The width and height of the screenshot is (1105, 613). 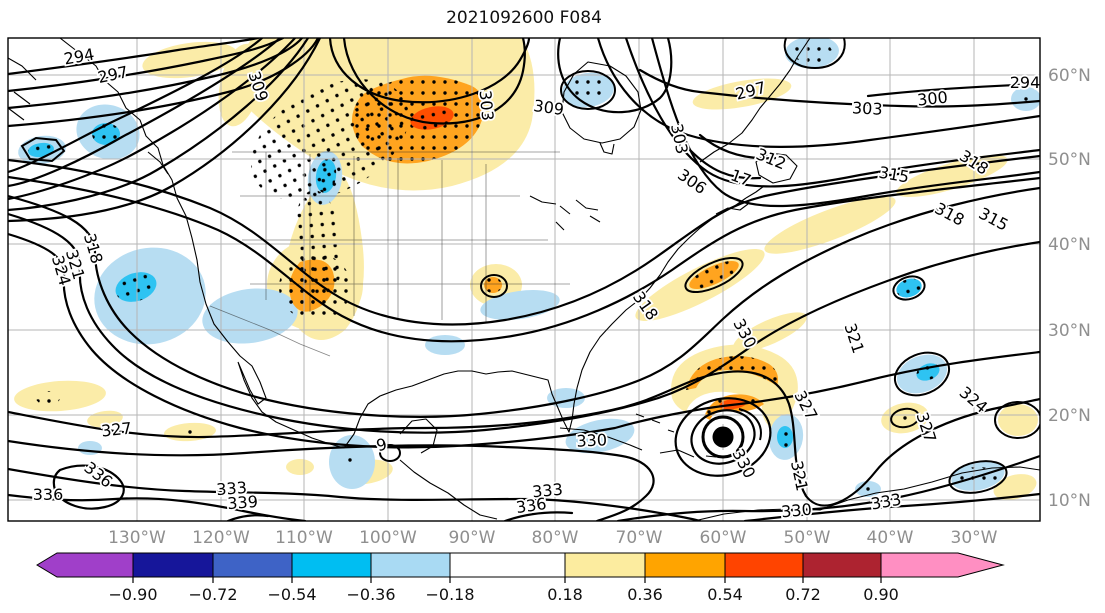 I want to click on lat-tick-label: 50°N, so click(x=1069, y=160).